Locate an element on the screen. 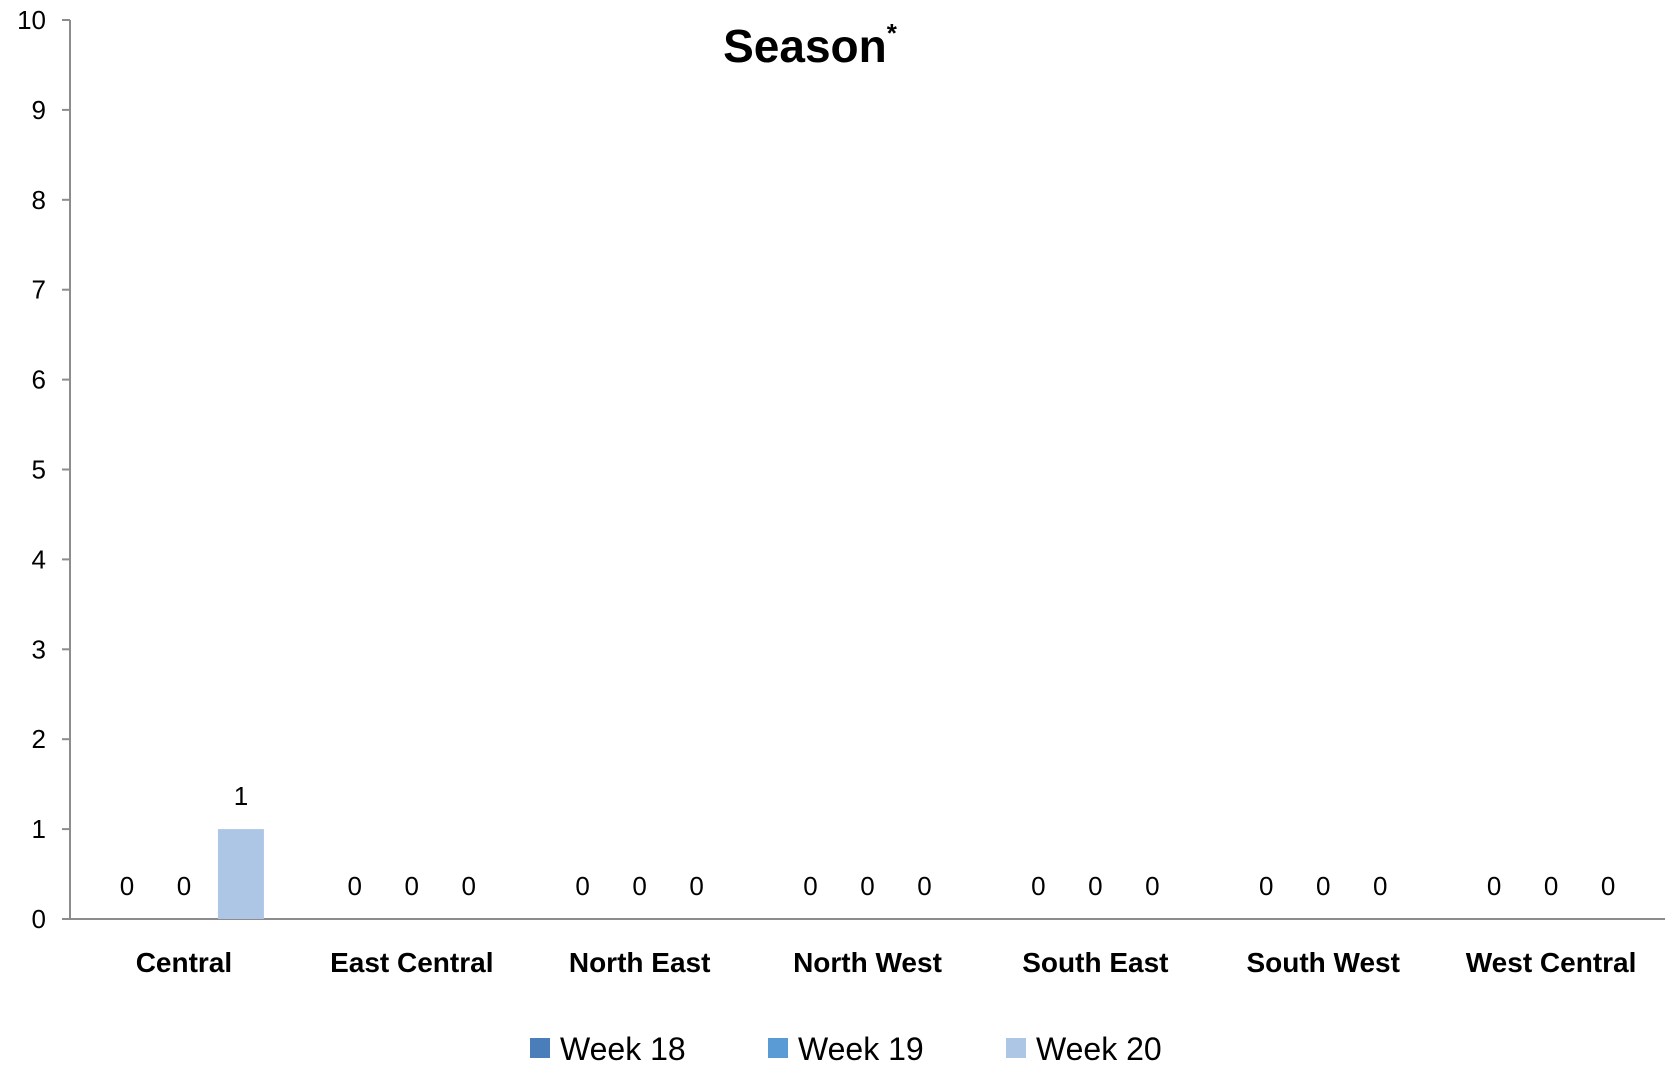 The image size is (1665, 1065). y-tick-label: 2 is located at coordinates (39, 739).